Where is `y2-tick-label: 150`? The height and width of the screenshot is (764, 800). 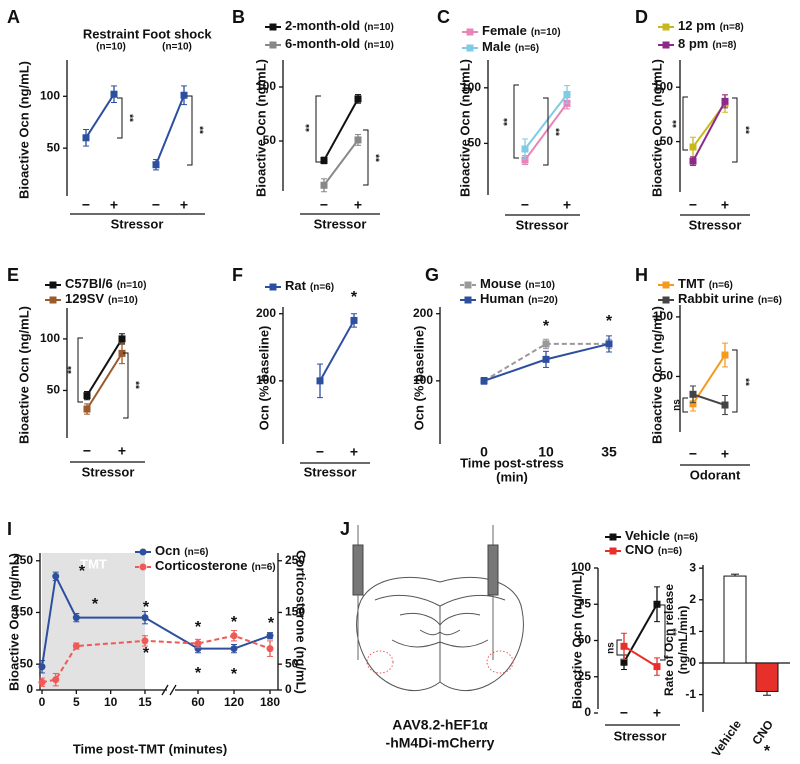
y2-tick-label: 150 is located at coordinates (295, 612).